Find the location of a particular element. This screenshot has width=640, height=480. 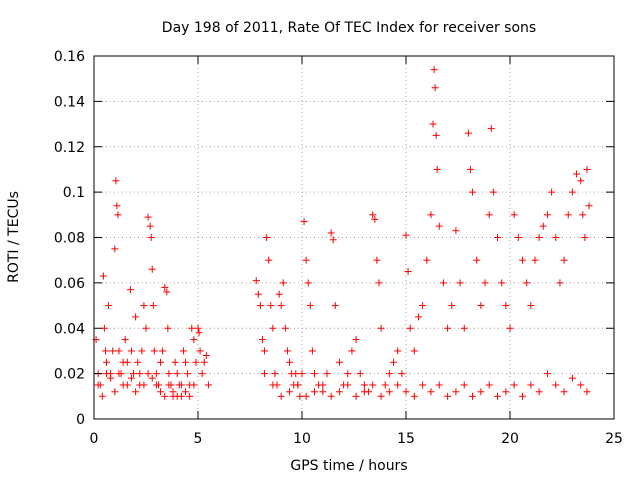

y-tick-label: 0.06 is located at coordinates (69, 284).